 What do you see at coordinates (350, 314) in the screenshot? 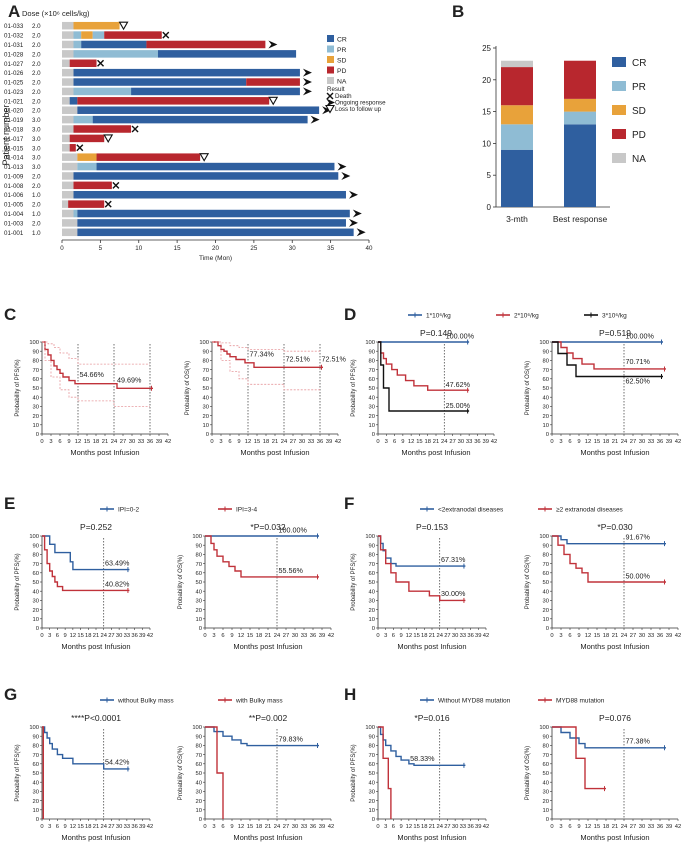
I see `panel-label-d: D` at bounding box center [350, 314].